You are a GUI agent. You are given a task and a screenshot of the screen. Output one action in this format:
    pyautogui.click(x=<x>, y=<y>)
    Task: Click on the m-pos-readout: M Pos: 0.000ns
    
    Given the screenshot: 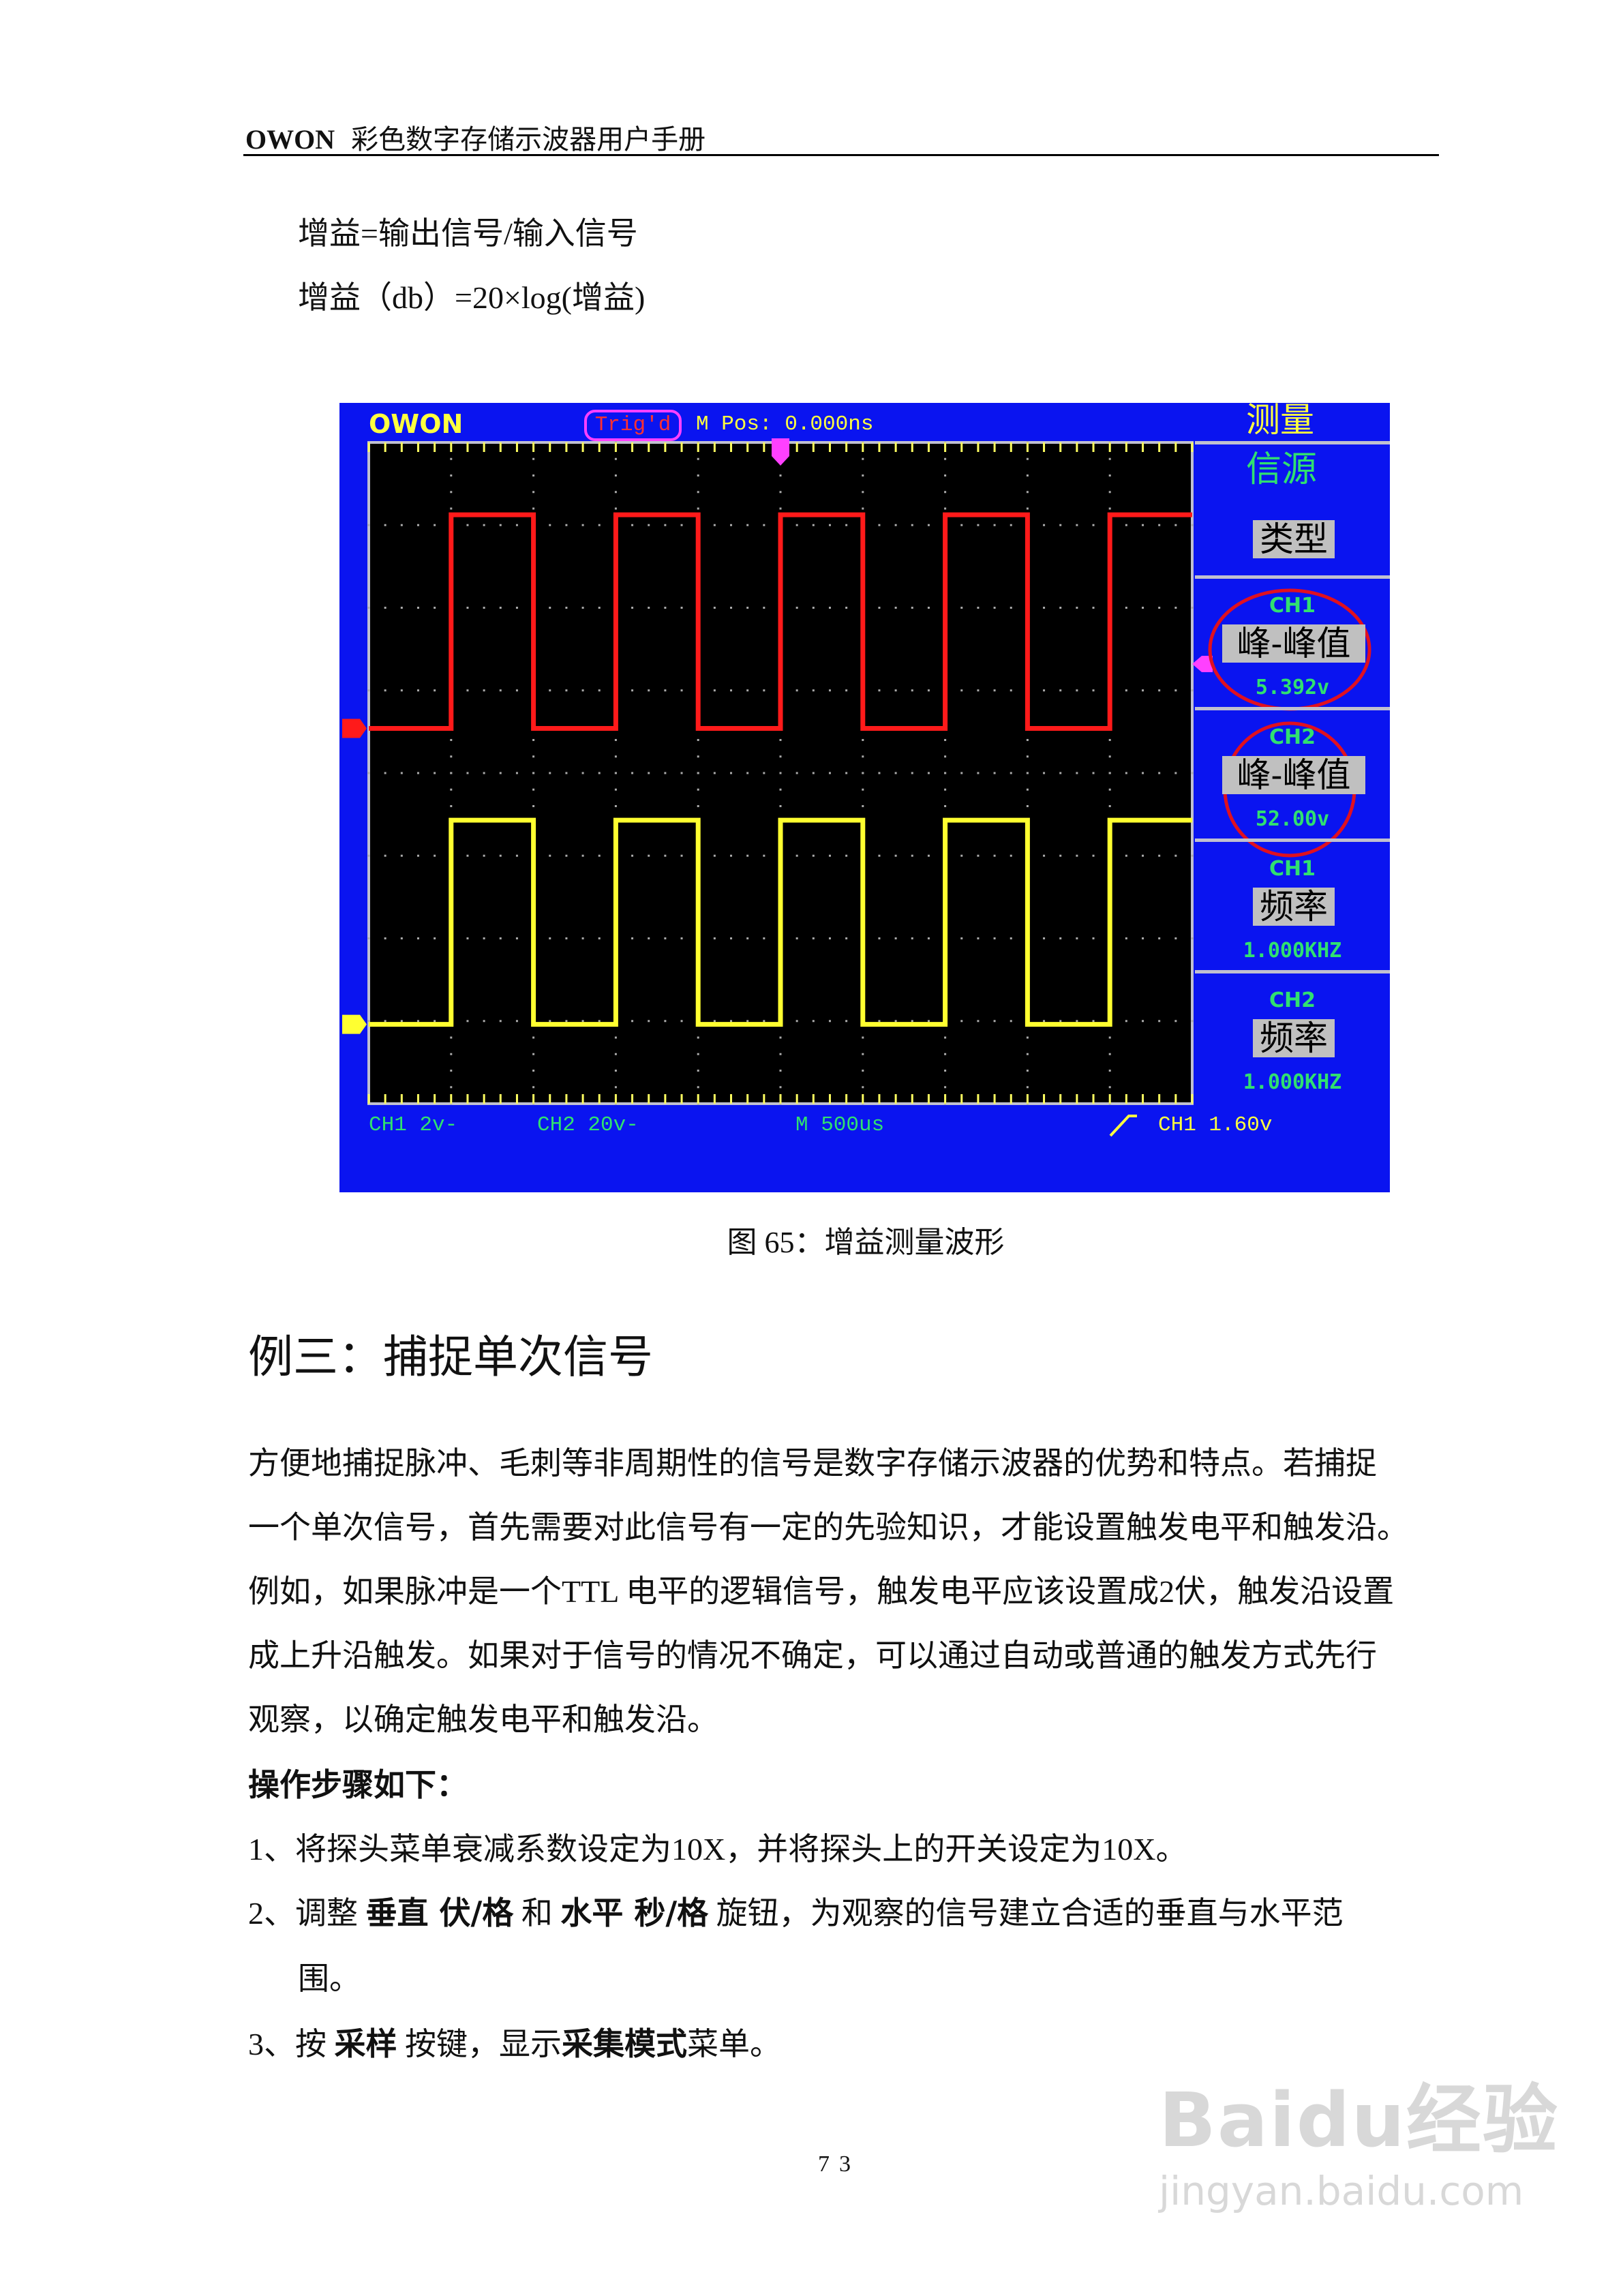 What is the action you would take?
    pyautogui.click(x=785, y=424)
    